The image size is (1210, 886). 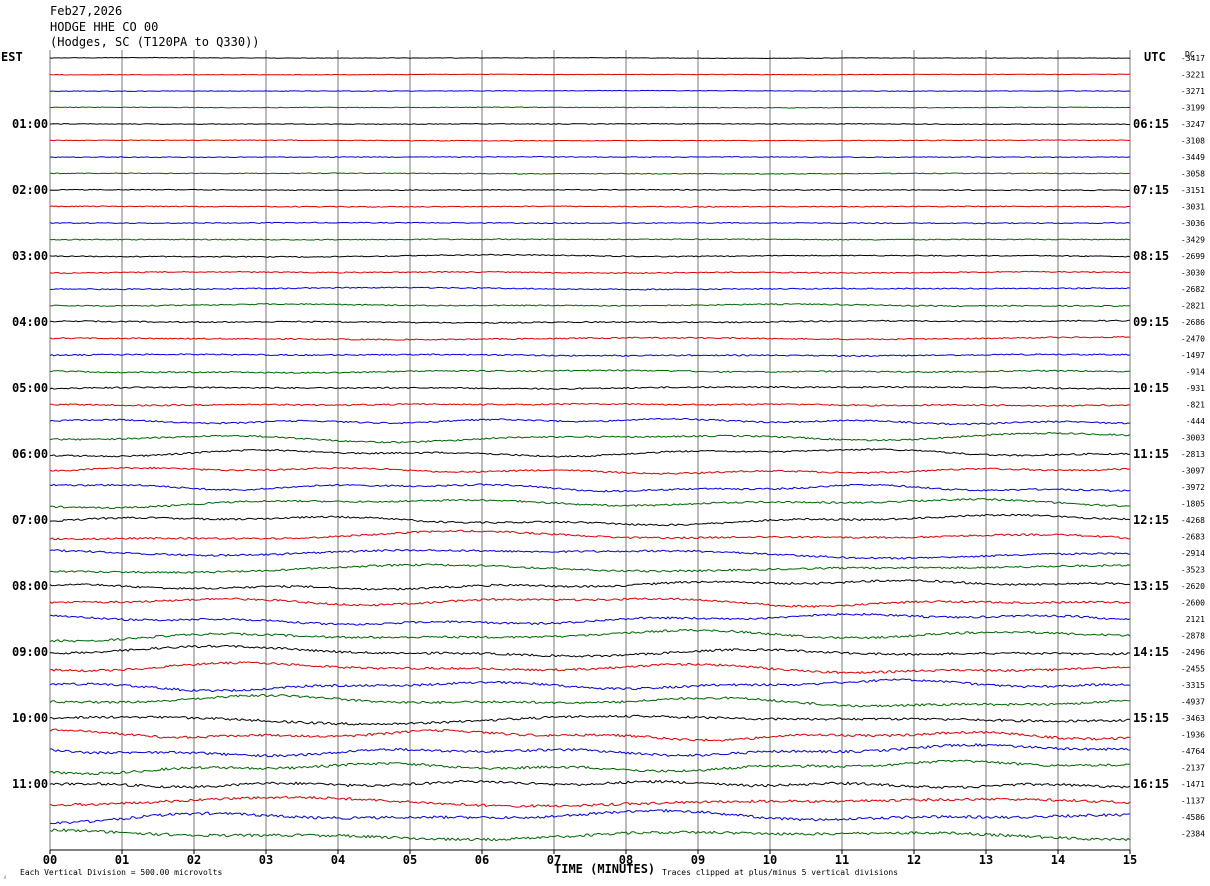 I want to click on x-tick-label: 13, so click(x=986, y=860).